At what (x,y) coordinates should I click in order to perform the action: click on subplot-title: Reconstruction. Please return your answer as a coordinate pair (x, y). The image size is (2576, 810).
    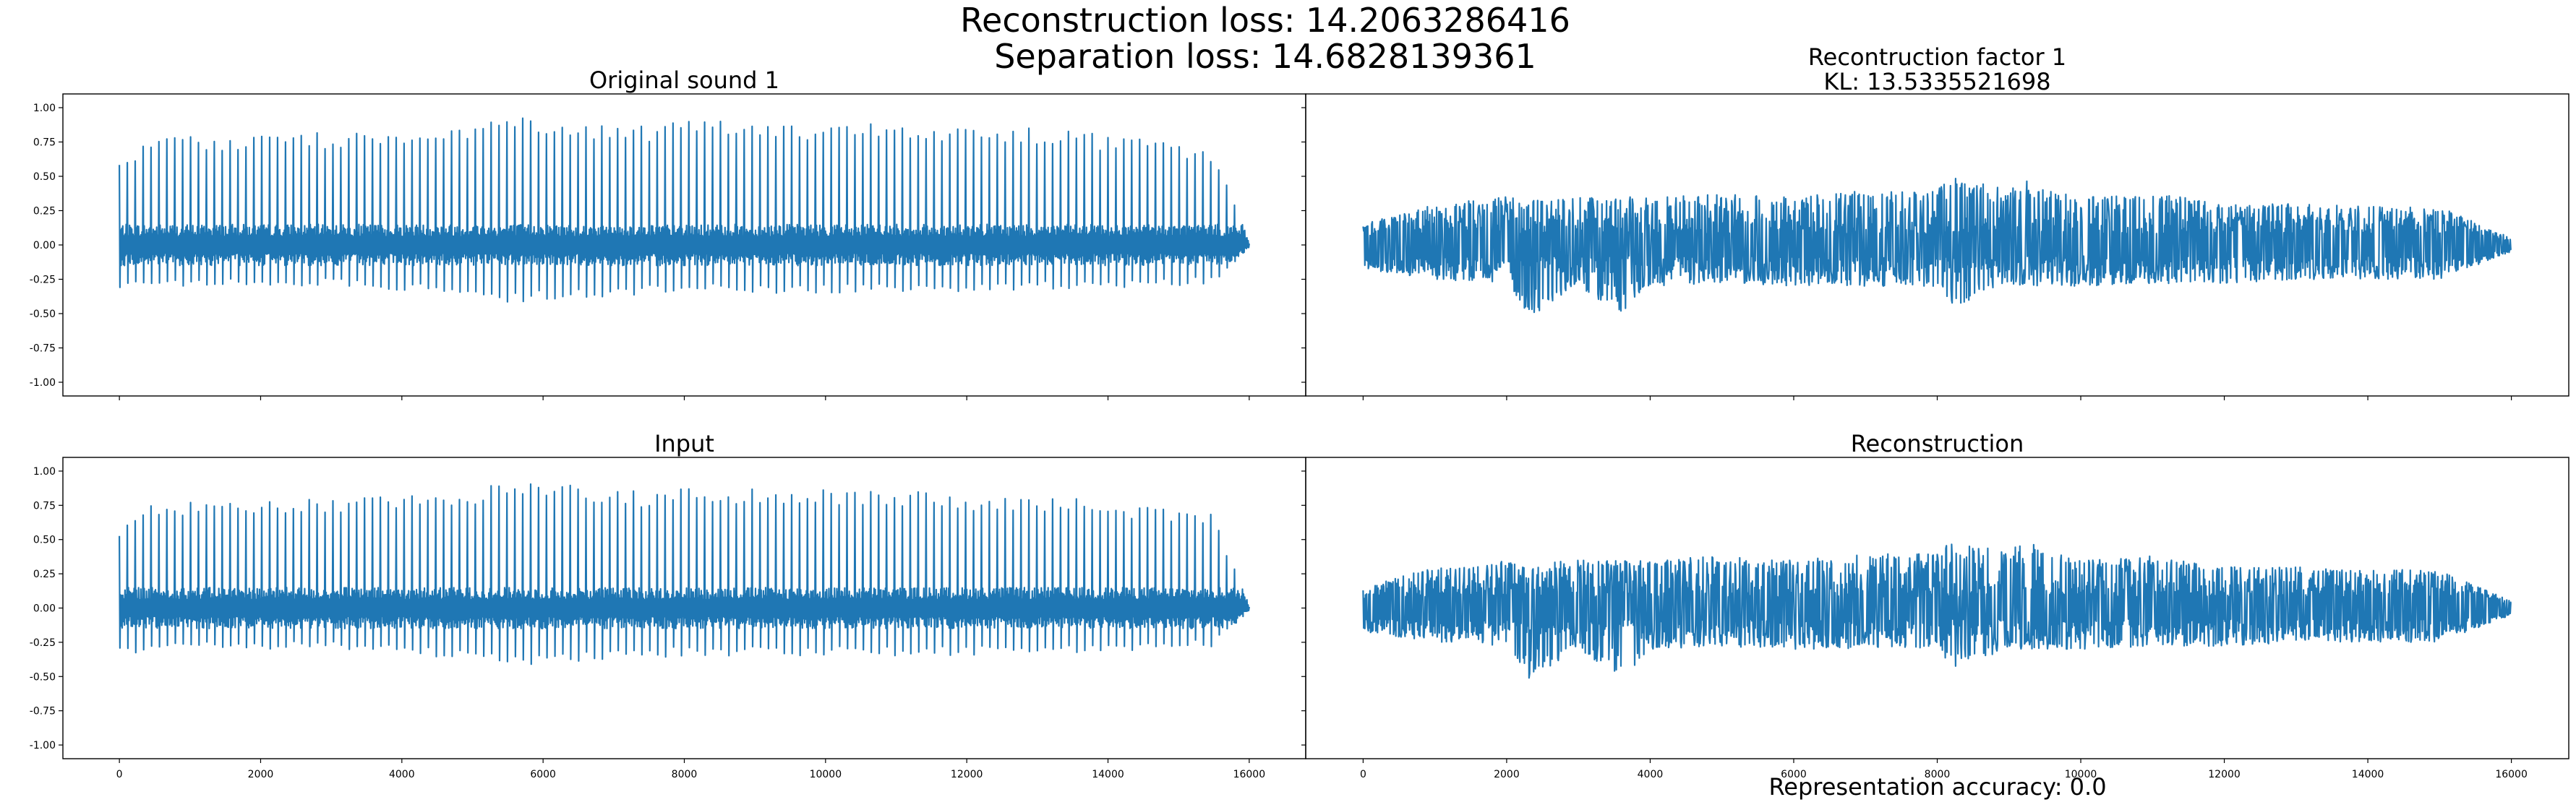
    Looking at the image, I should click on (1937, 443).